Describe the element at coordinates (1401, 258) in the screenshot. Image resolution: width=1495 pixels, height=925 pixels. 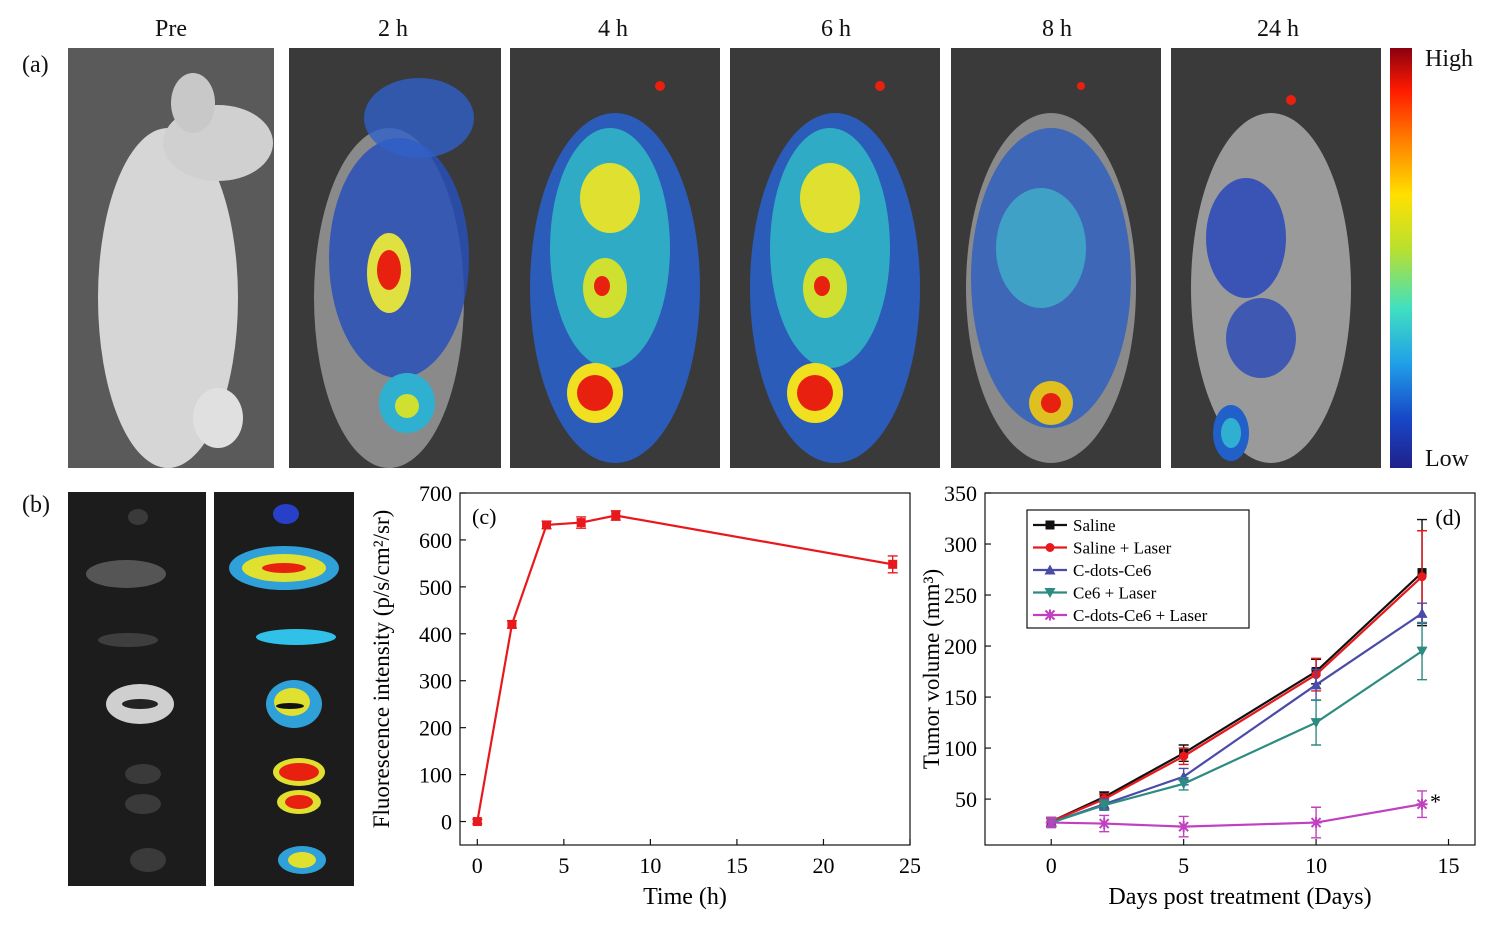
I see `colorbar` at that location.